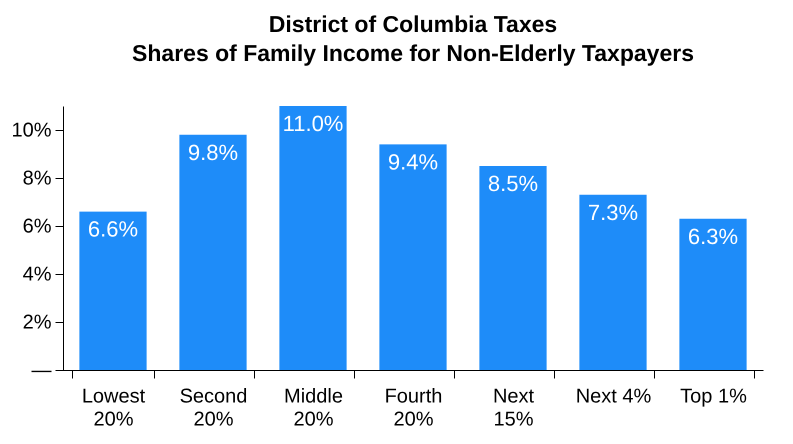  What do you see at coordinates (113, 229) in the screenshot?
I see `data-label: 6.6%` at bounding box center [113, 229].